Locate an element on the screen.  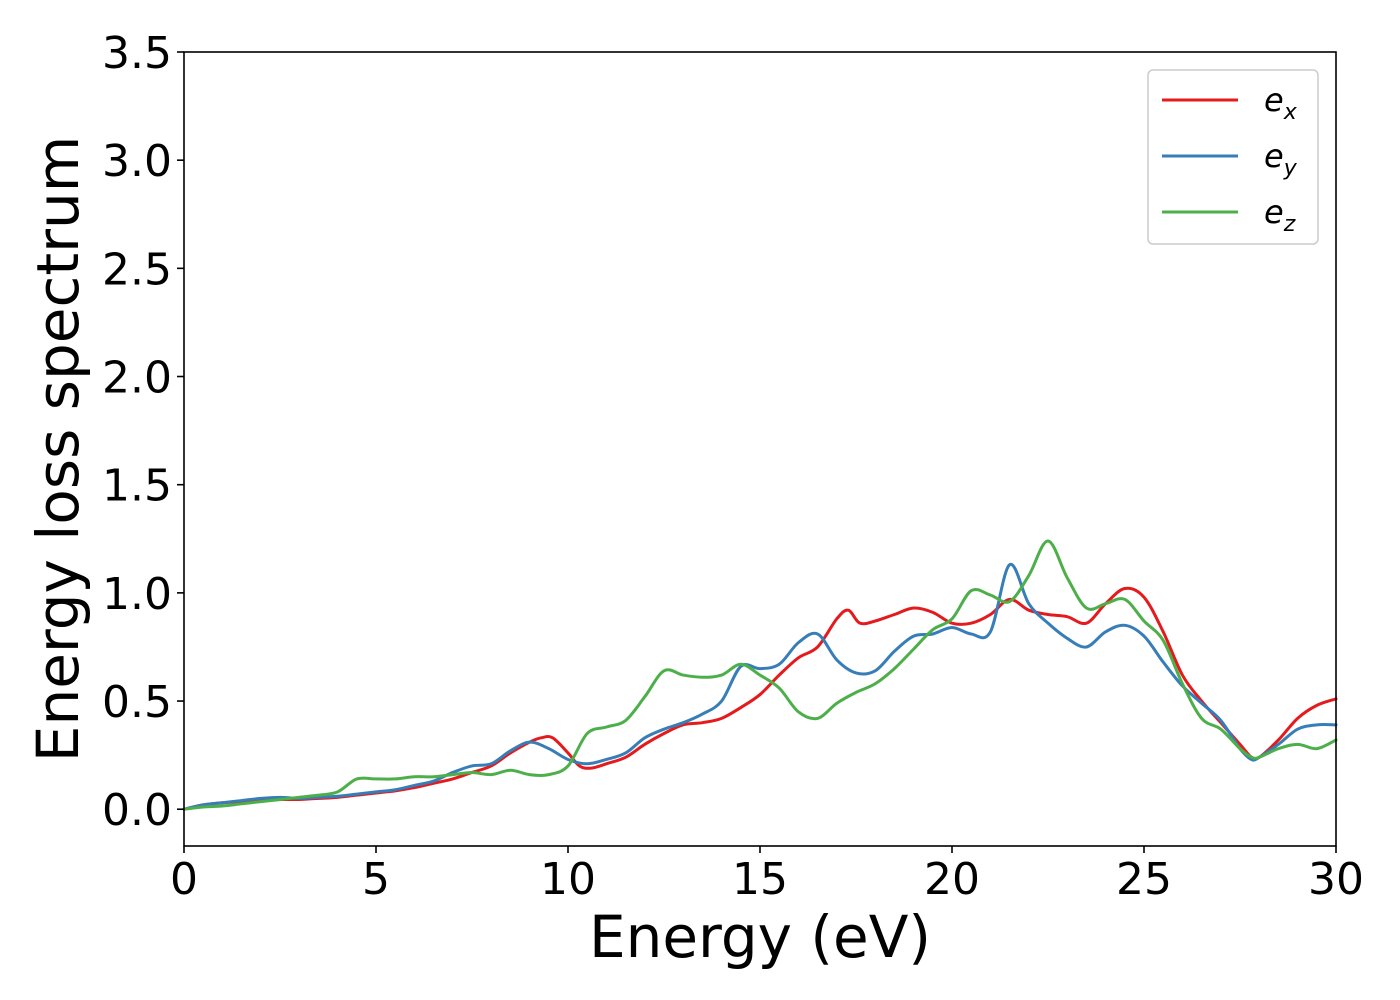
x-tick-label: 15 is located at coordinates (760, 879).